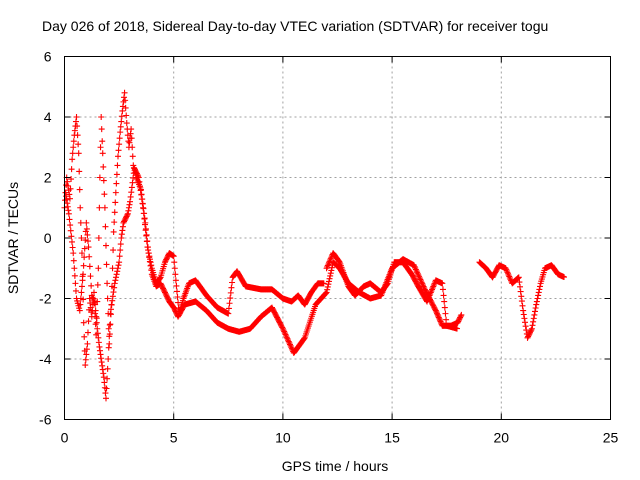 This screenshot has width=640, height=480. What do you see at coordinates (45, 299) in the screenshot?
I see `y-tick-label: -2` at bounding box center [45, 299].